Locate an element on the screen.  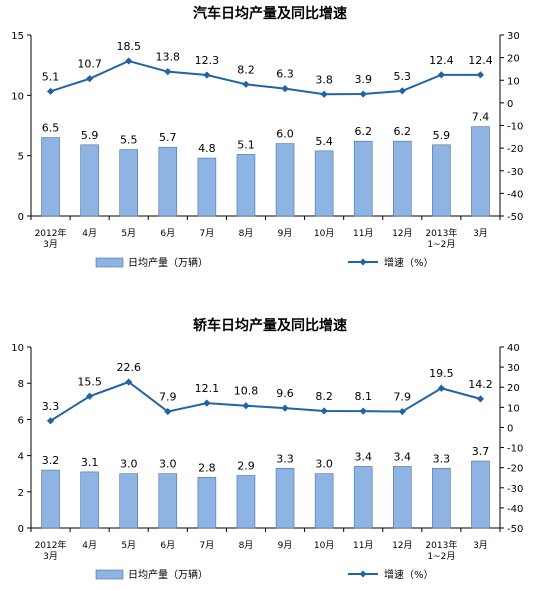
left-tick-label: 5 is located at coordinates (21, 157).